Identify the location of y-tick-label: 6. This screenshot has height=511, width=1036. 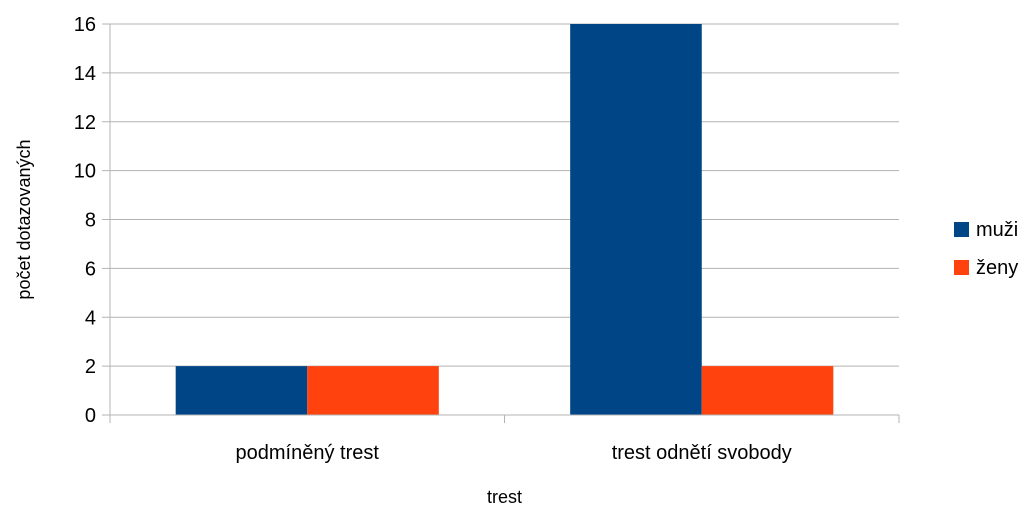
(90, 269).